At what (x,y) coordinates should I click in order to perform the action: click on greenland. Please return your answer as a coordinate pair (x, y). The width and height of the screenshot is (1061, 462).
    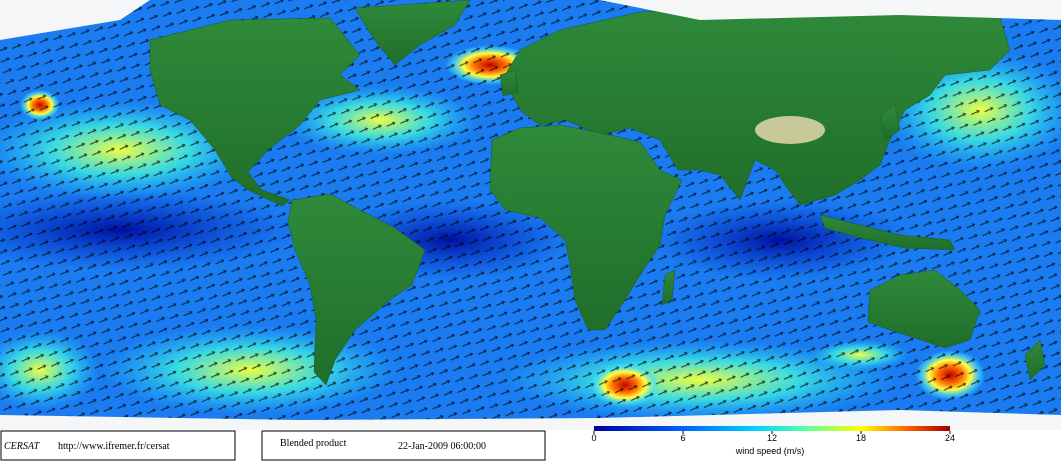
    Looking at the image, I should click on (412, 33).